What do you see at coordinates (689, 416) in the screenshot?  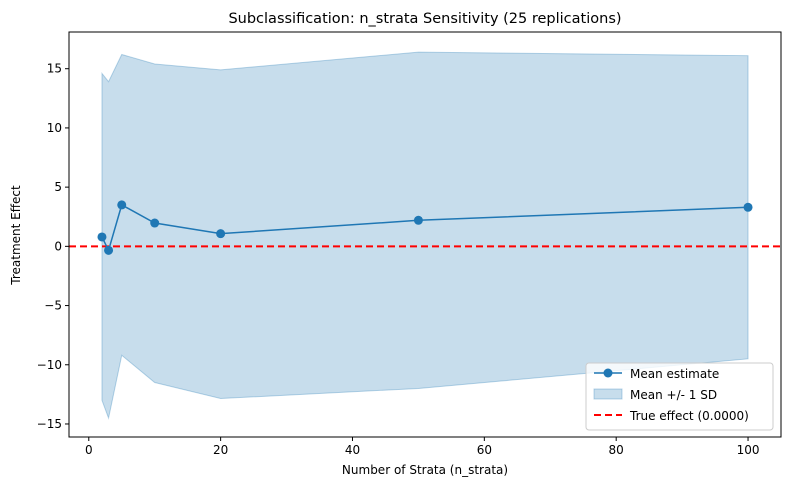 I see `legend-label-true: True effect (0.0000)` at bounding box center [689, 416].